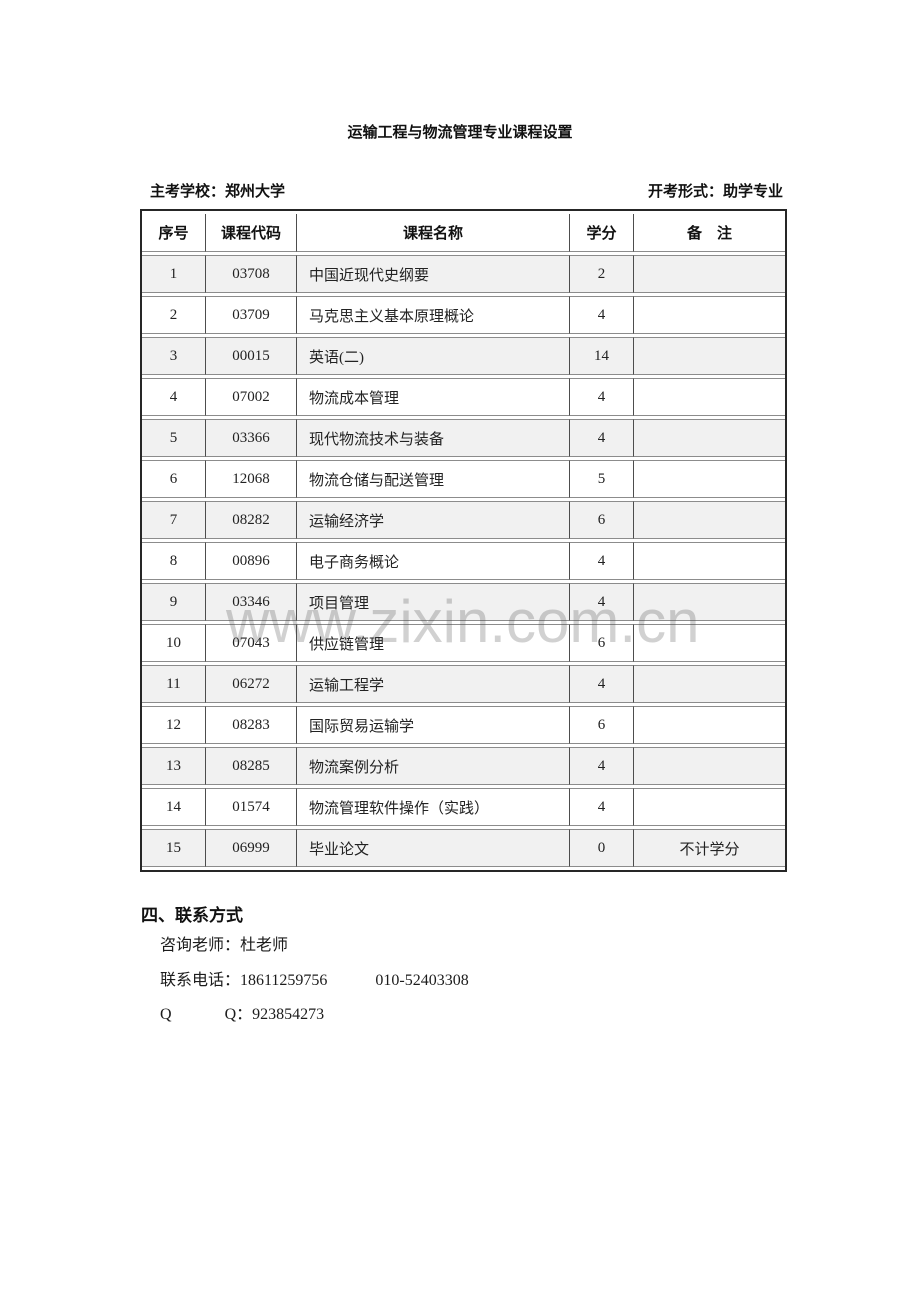 This screenshot has height=1302, width=920. Describe the element at coordinates (238, 1014) in the screenshot. I see `qq-label-right: Q：` at that location.